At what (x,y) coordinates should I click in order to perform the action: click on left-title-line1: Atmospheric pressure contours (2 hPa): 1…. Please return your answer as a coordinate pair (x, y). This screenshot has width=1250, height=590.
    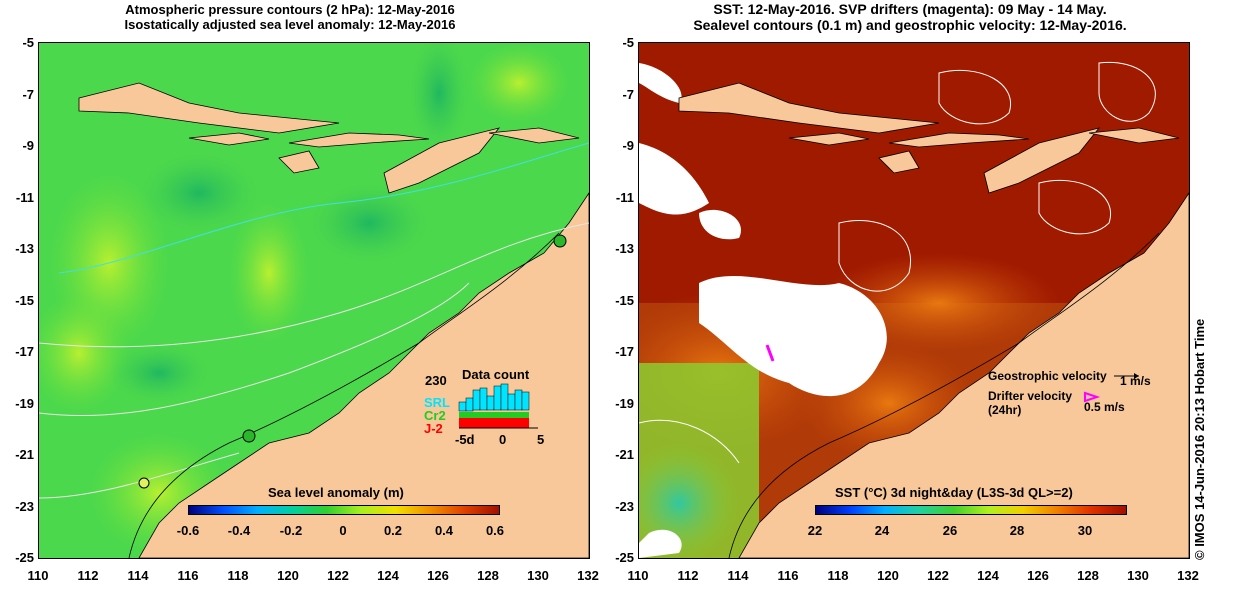
    Looking at the image, I should click on (290, 9).